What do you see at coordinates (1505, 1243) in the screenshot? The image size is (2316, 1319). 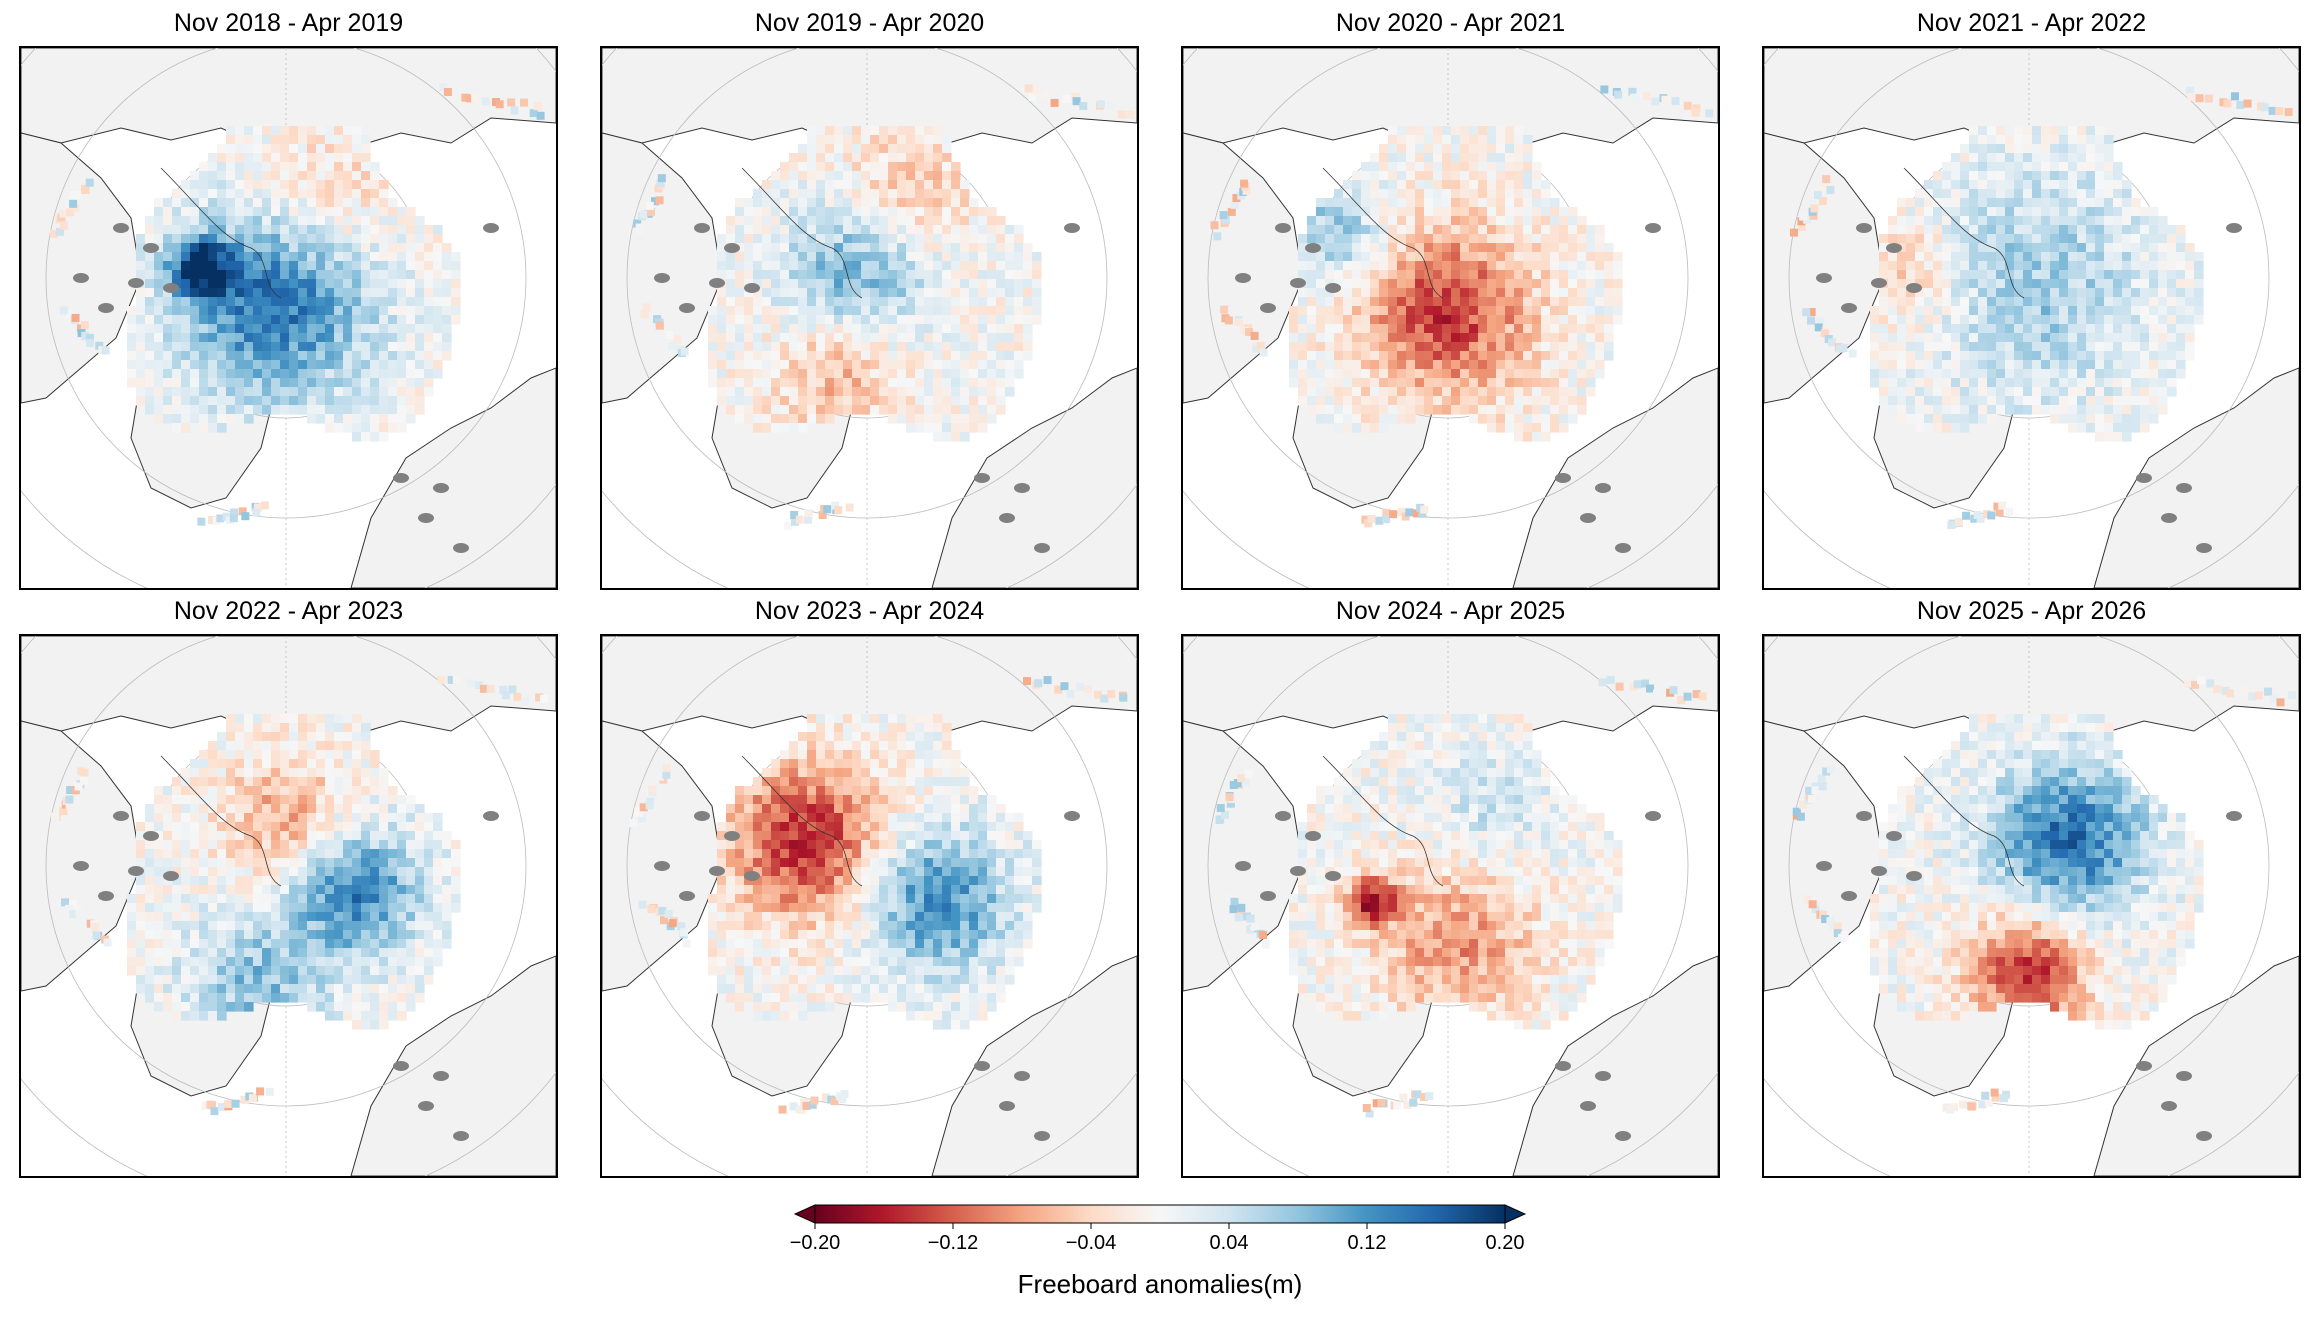 I see `colorbar-tick-label: 0.20` at bounding box center [1505, 1243].